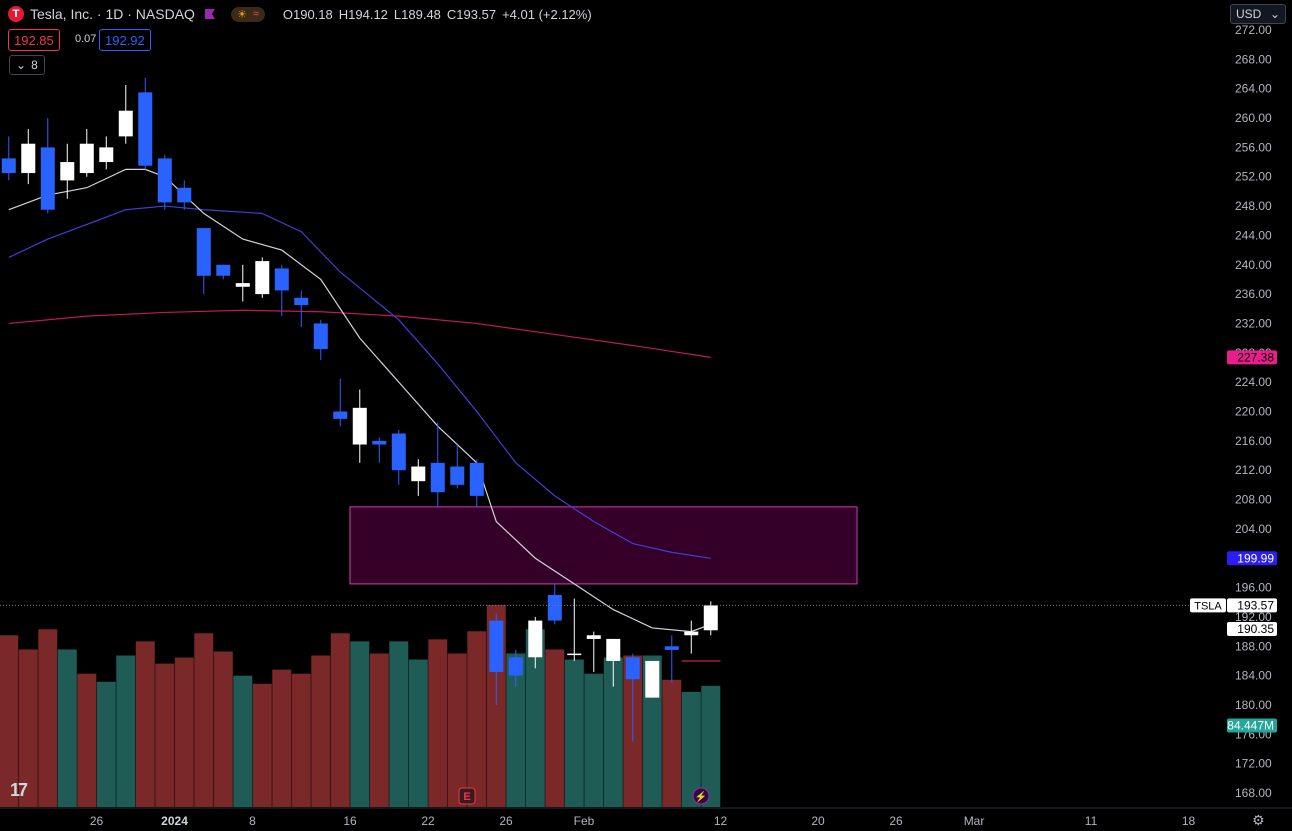 The width and height of the screenshot is (1292, 831). Describe the element at coordinates (86, 39) in the screenshot. I see `spread-value: 0.07` at that location.